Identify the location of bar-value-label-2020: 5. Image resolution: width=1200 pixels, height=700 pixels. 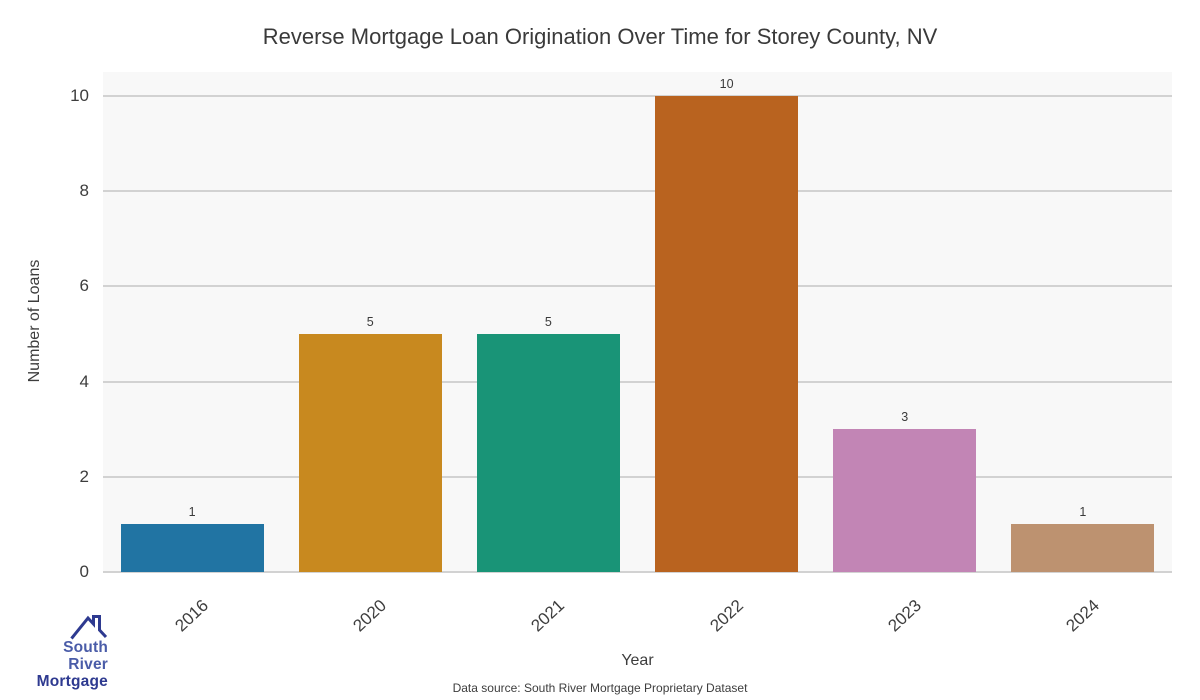
(370, 321).